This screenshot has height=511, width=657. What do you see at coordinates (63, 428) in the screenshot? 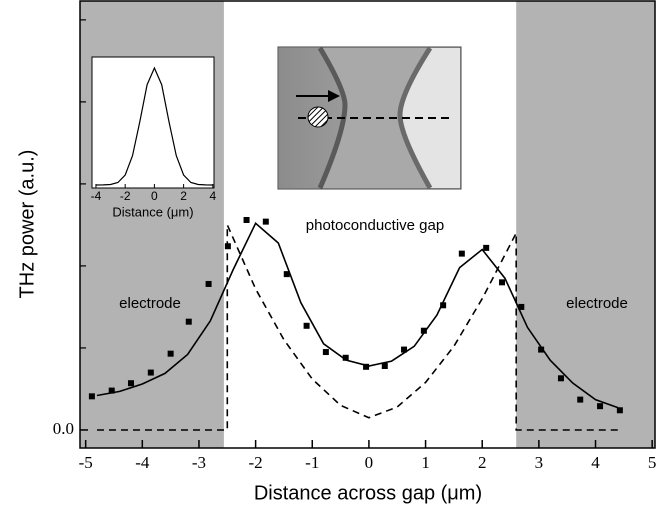
I see `y-tick-label: 0.0` at bounding box center [63, 428].